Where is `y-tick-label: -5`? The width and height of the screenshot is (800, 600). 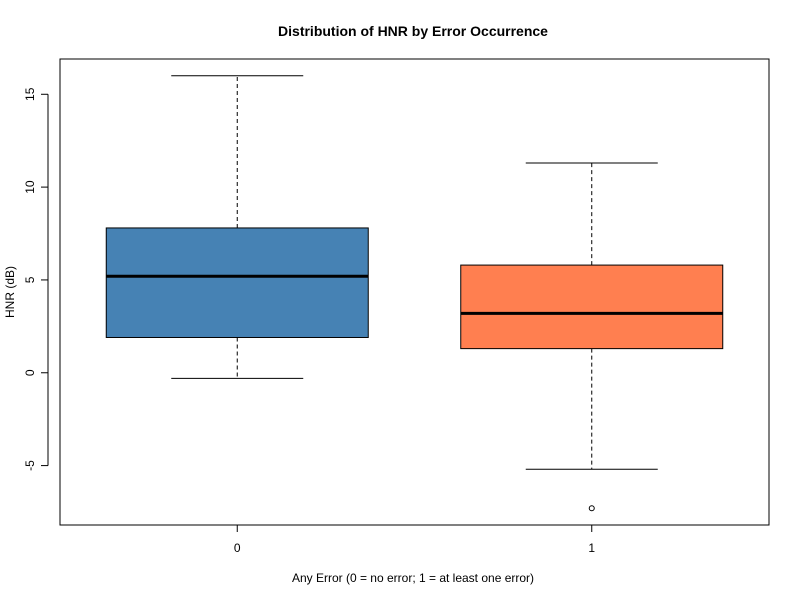
y-tick-label: -5 is located at coordinates (30, 465).